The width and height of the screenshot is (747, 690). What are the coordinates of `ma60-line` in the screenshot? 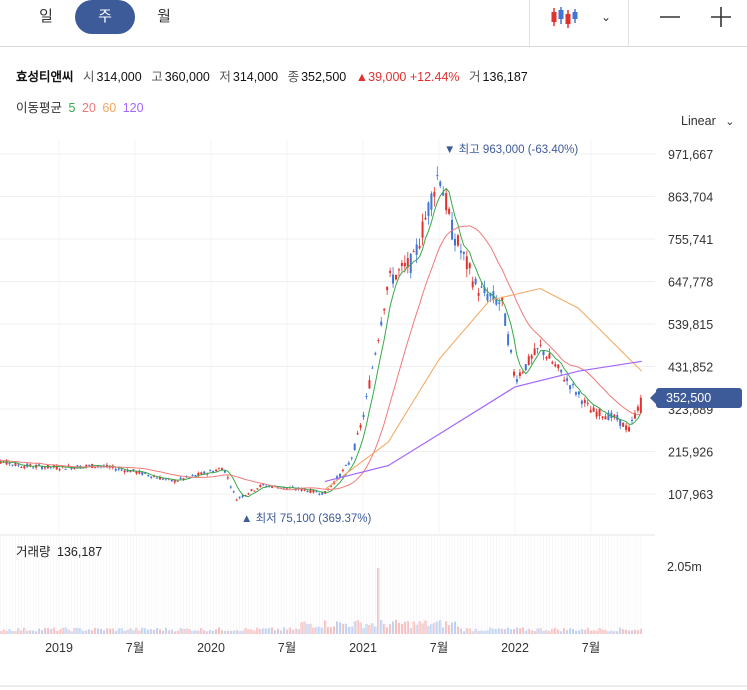 It's located at (483, 388).